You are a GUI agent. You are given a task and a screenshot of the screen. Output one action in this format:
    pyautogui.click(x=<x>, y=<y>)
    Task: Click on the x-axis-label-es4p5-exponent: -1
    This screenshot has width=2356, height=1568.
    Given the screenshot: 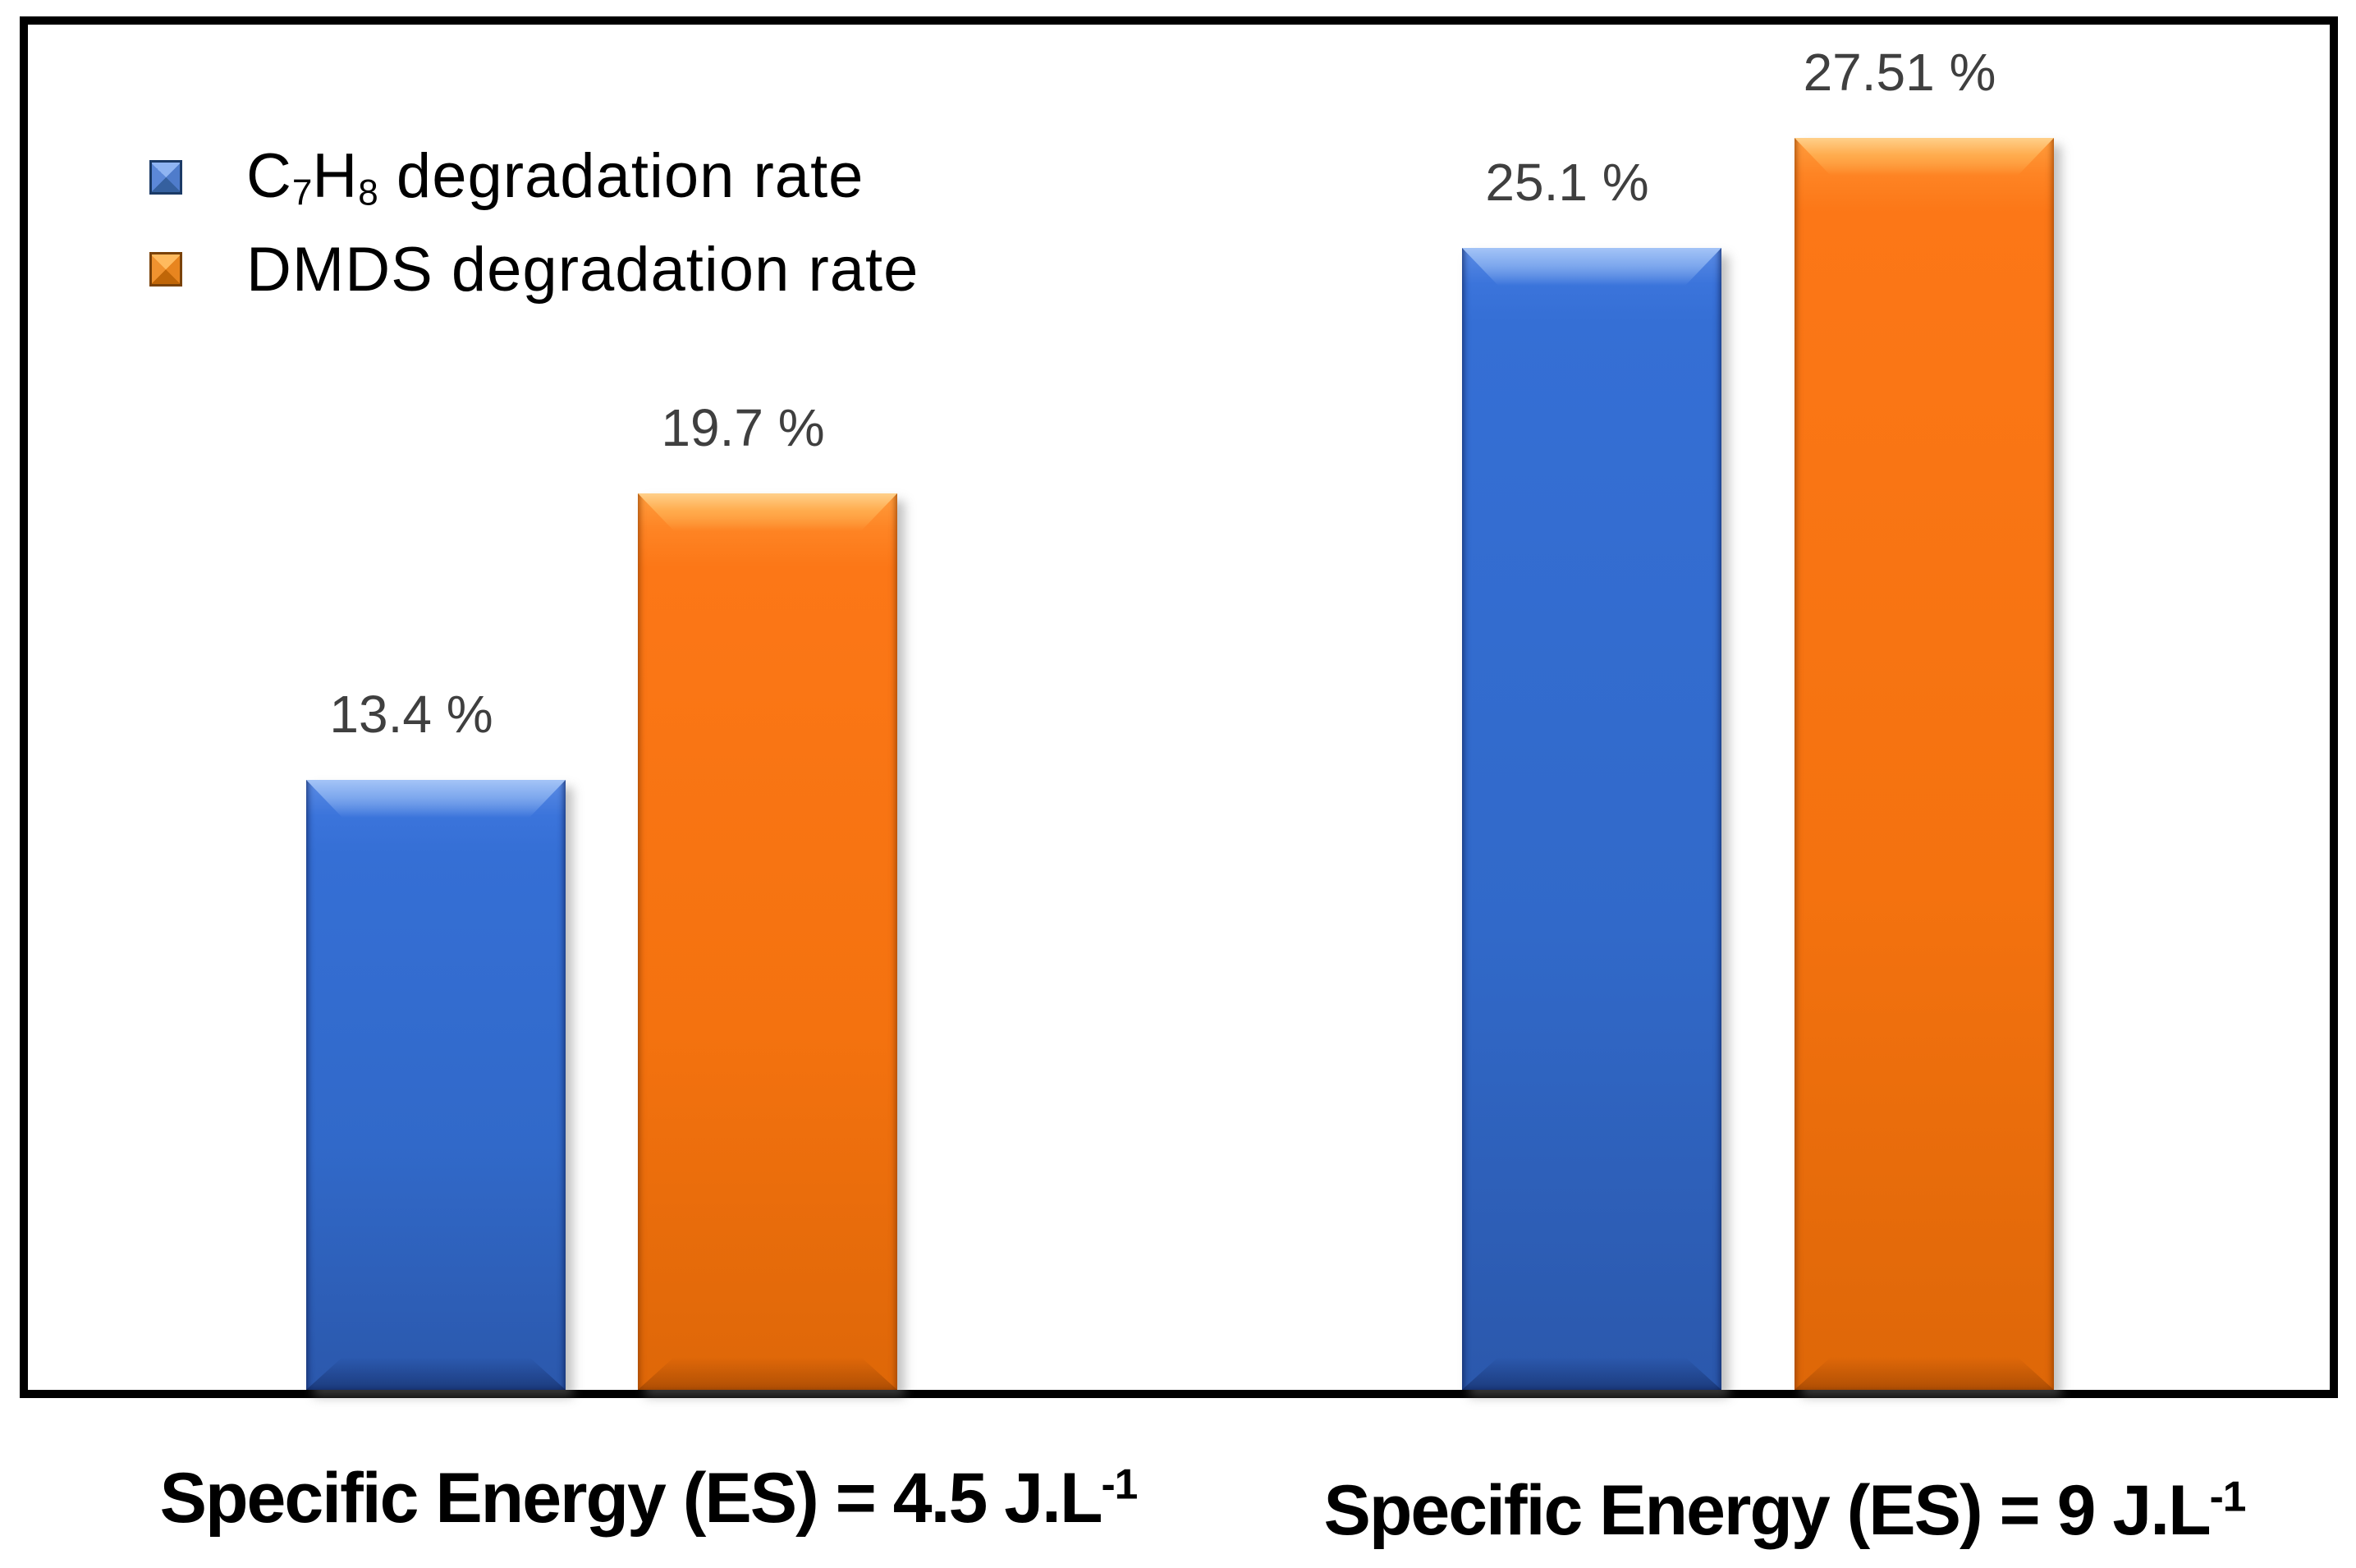 What is the action you would take?
    pyautogui.click(x=1119, y=1484)
    